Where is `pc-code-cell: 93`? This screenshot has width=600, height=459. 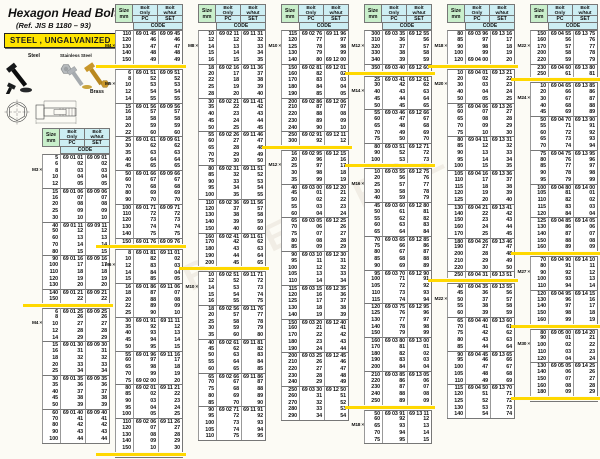 pc-code-cell: 93 is located at coordinates (145, 333).